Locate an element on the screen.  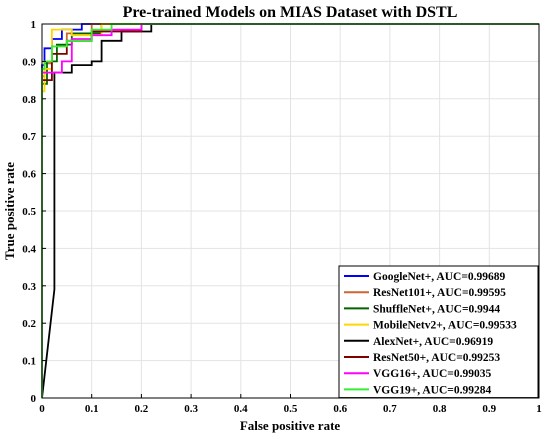
y-tick-label: 0.3 is located at coordinates (29, 287).